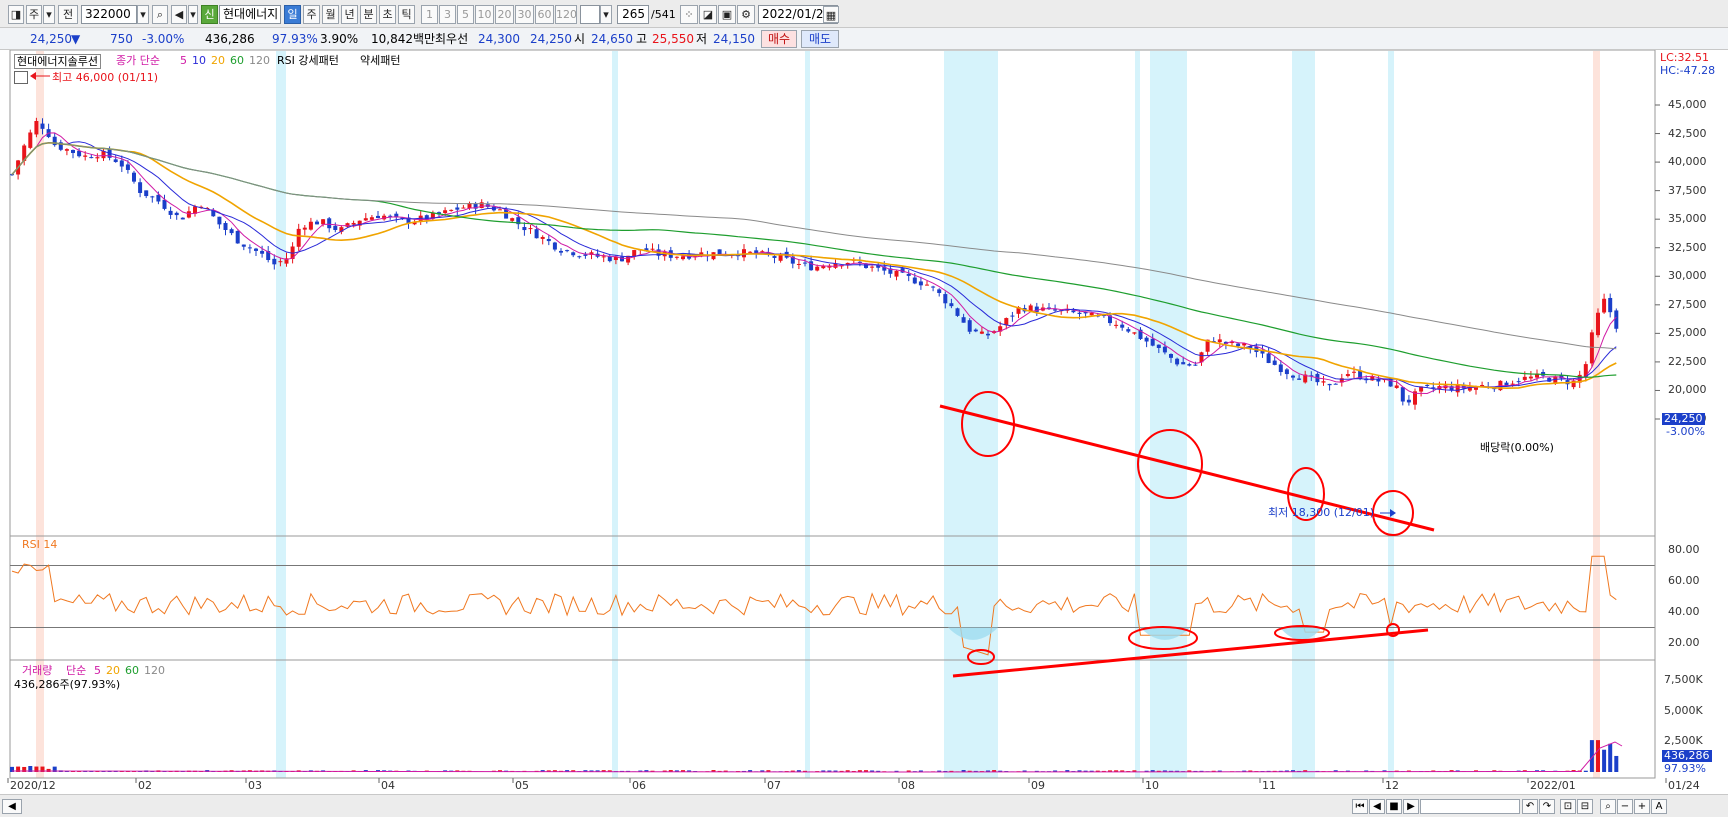  Describe the element at coordinates (1547, 806) in the screenshot. I see `redo-icon: ↷` at that location.